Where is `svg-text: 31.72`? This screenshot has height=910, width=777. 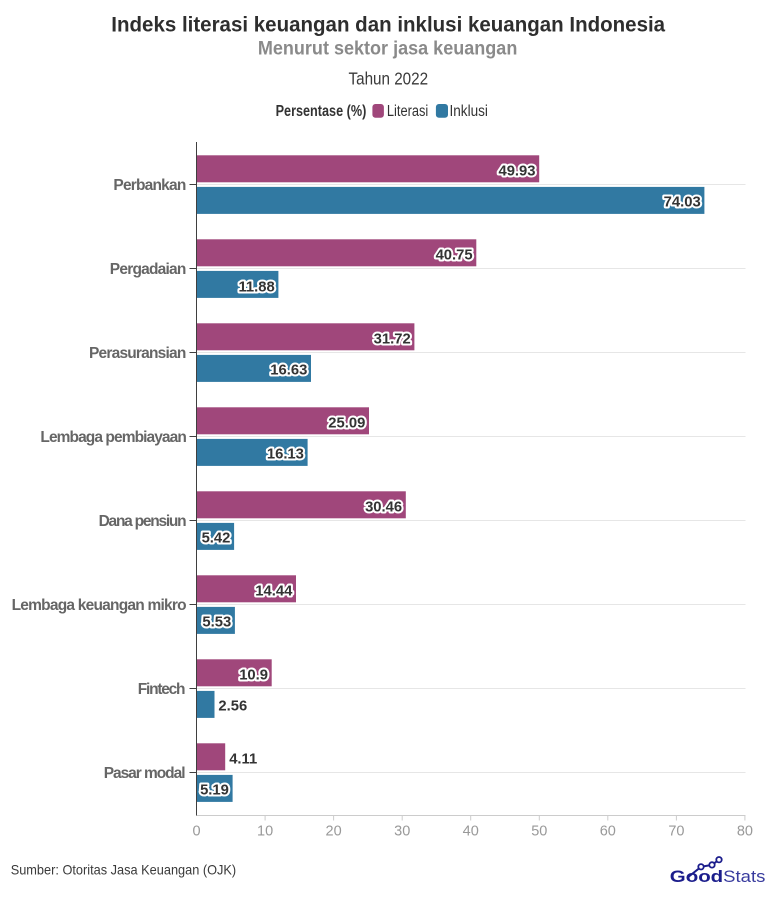 svg-text: 31.72 is located at coordinates (392, 340).